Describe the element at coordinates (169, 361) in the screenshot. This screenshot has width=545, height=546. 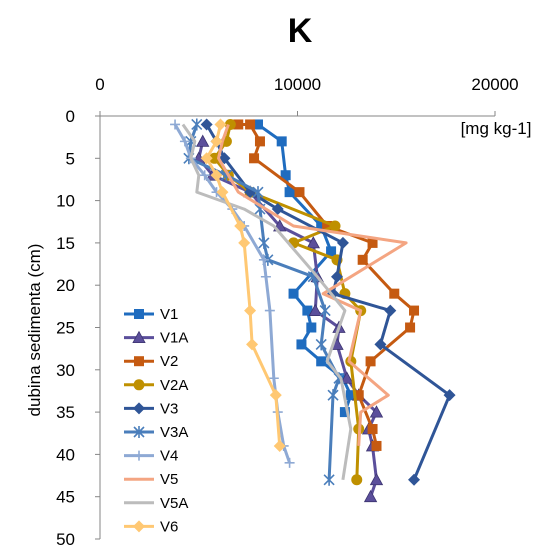
I see `legend-label-v2: V2` at that location.